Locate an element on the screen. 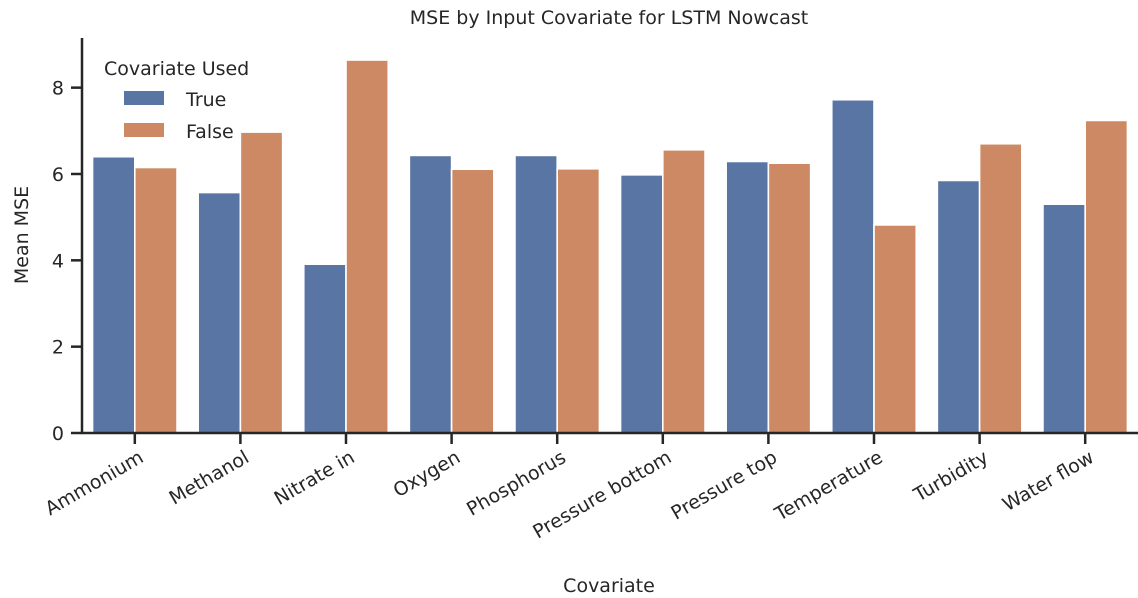  bar-true-temperature is located at coordinates (852, 266).